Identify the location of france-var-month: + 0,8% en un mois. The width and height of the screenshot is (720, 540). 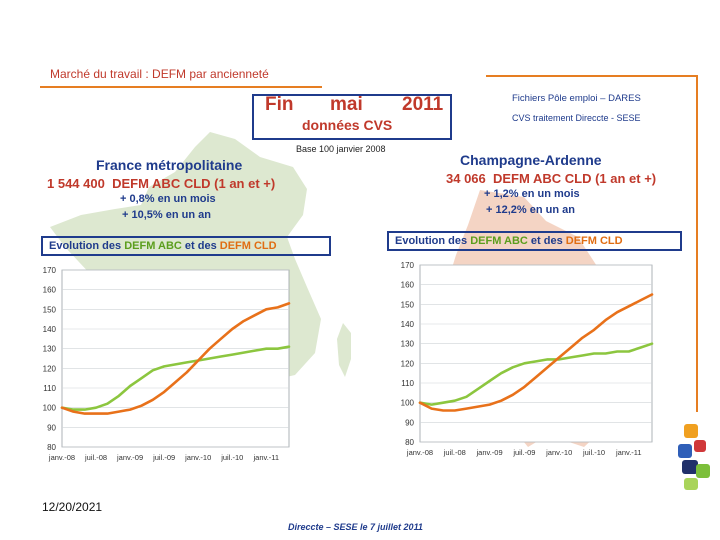
(168, 199).